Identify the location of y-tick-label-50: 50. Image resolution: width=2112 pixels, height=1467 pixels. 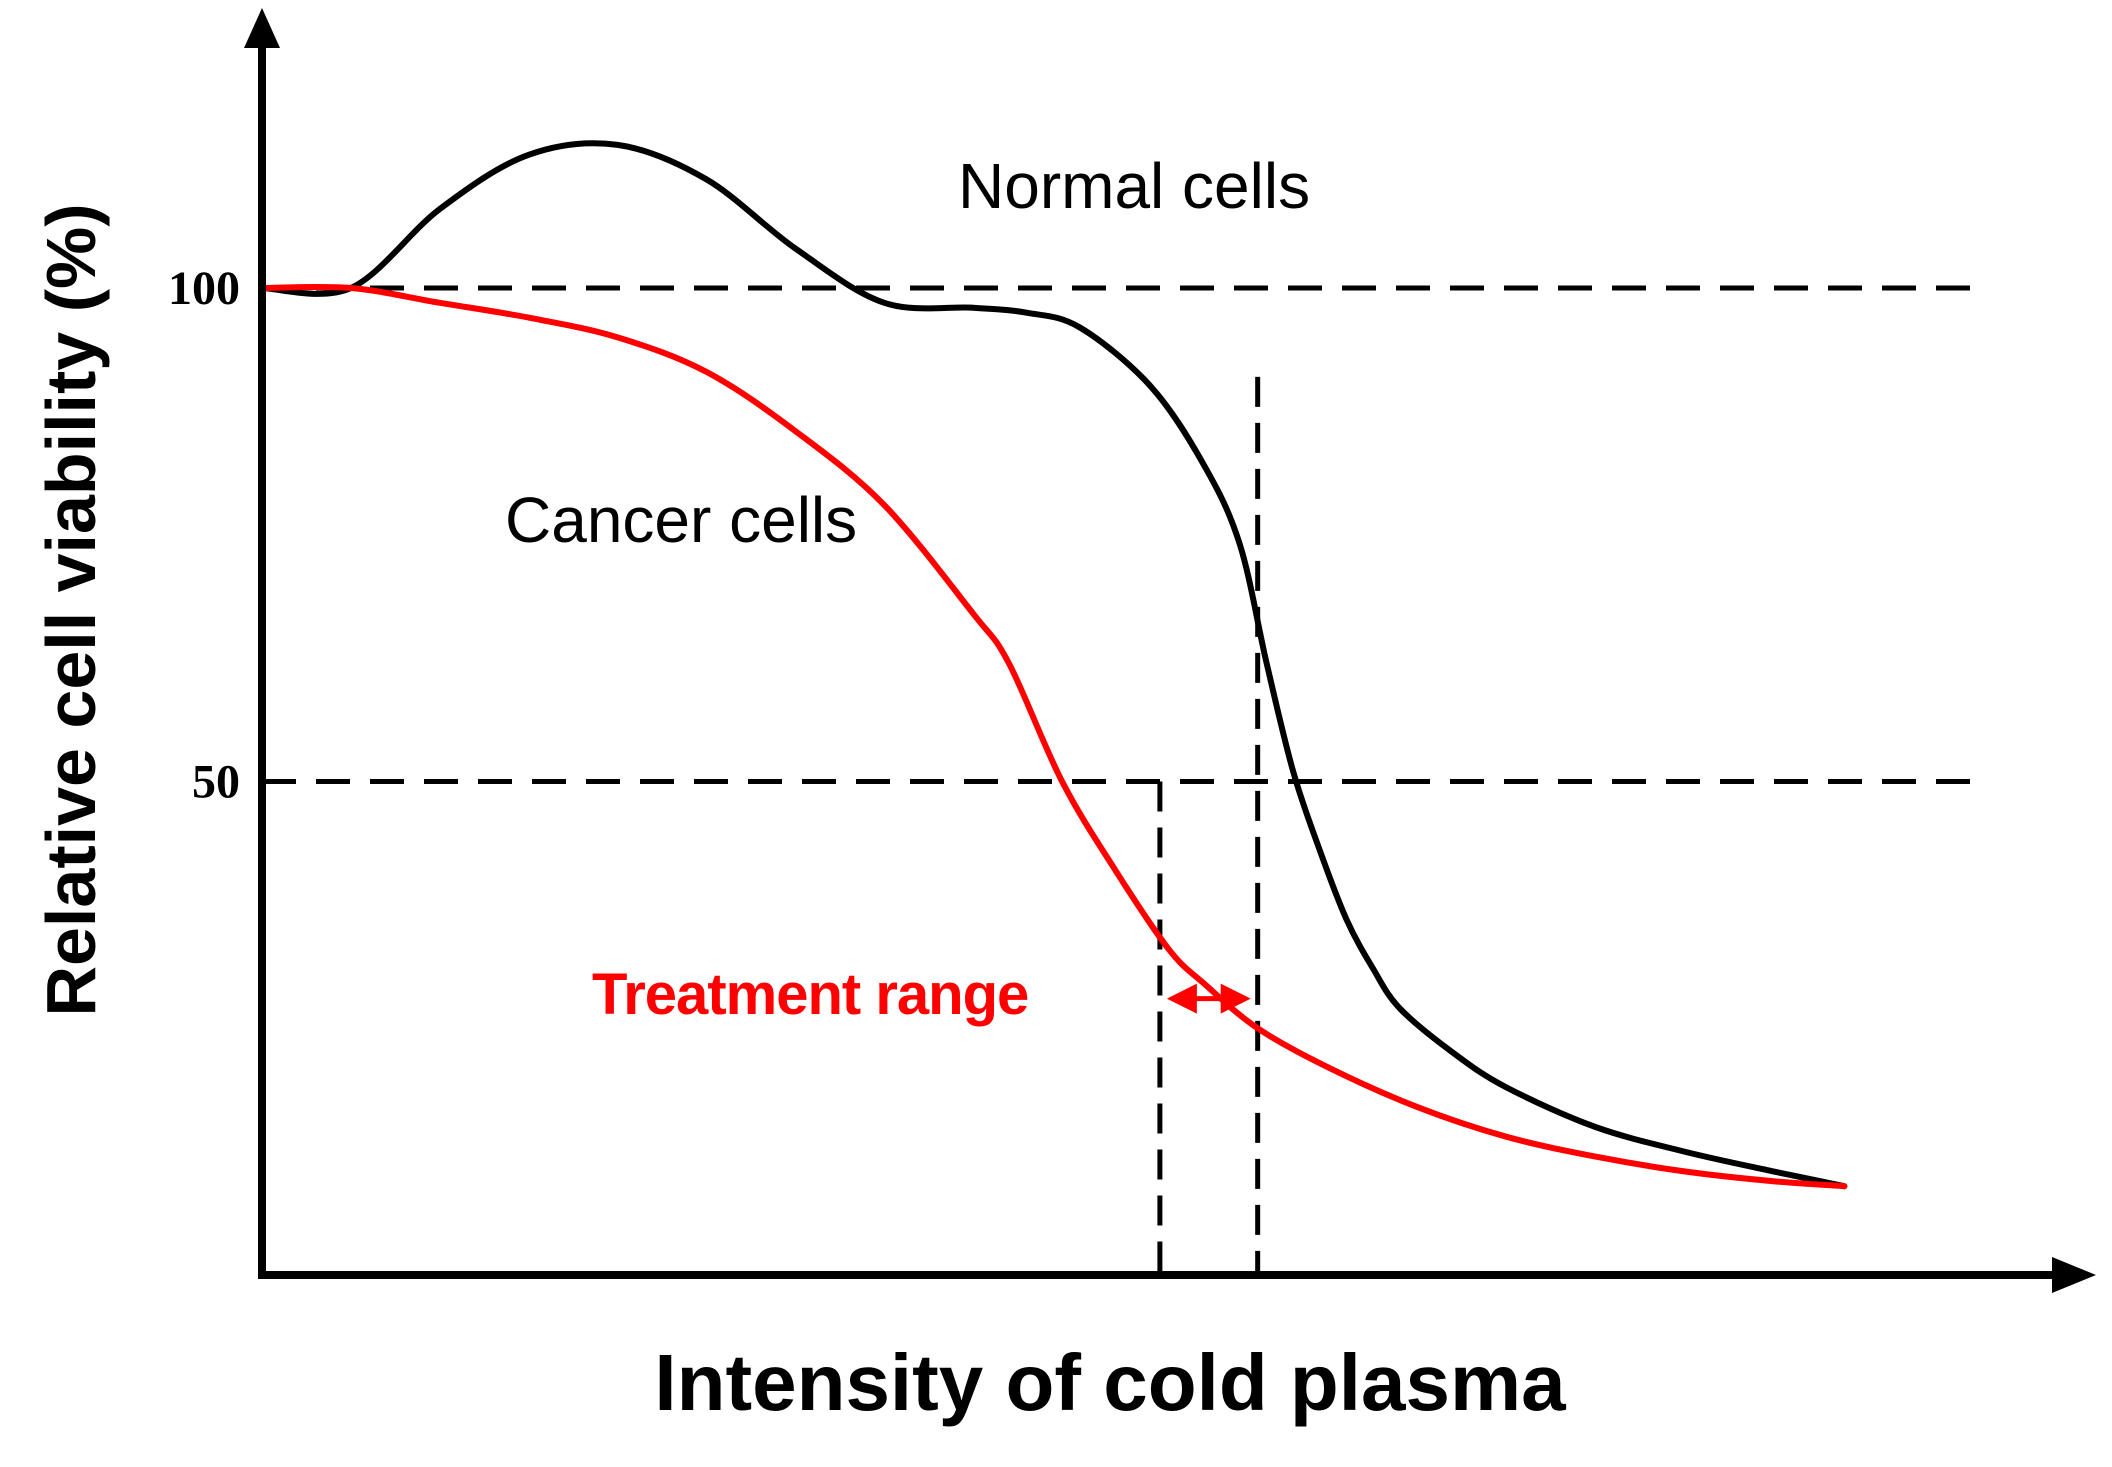
(216, 782).